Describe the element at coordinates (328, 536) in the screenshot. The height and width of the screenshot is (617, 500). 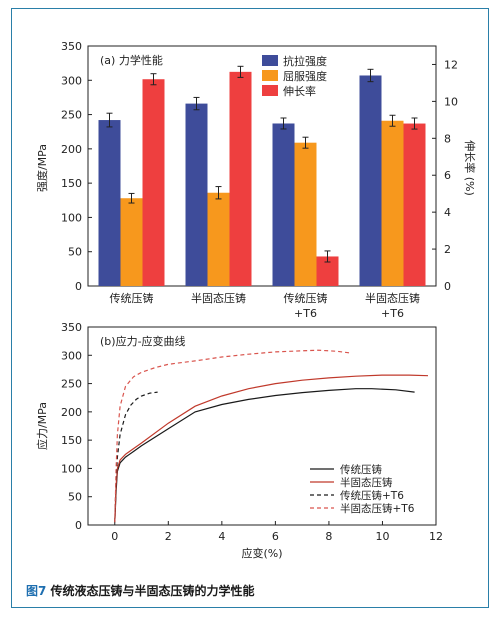
I see `x-tick-label: 8` at that location.